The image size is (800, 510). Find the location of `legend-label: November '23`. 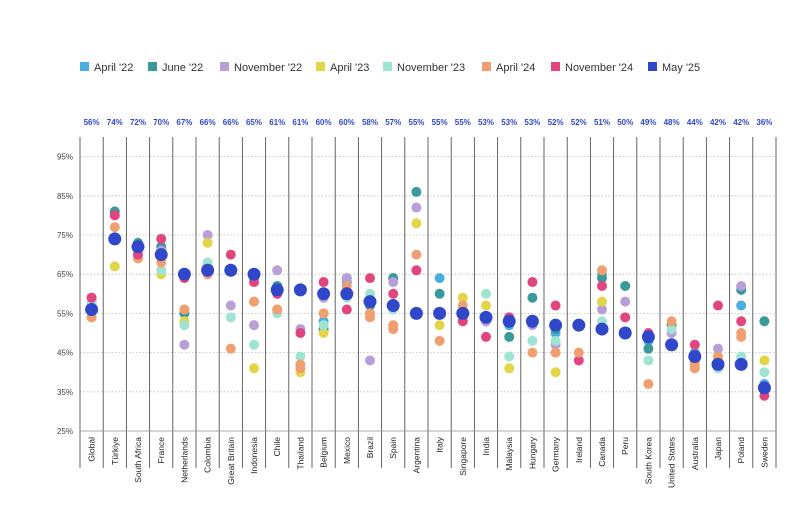

legend-label: November '23 is located at coordinates (431, 68).